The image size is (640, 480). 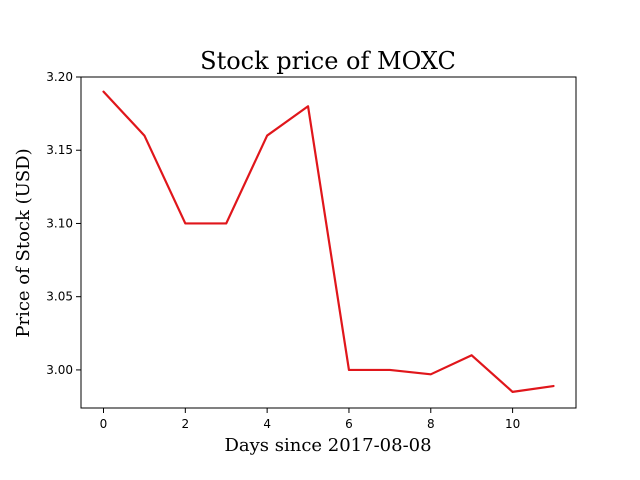 I want to click on x-tick-label: 4, so click(x=267, y=424).